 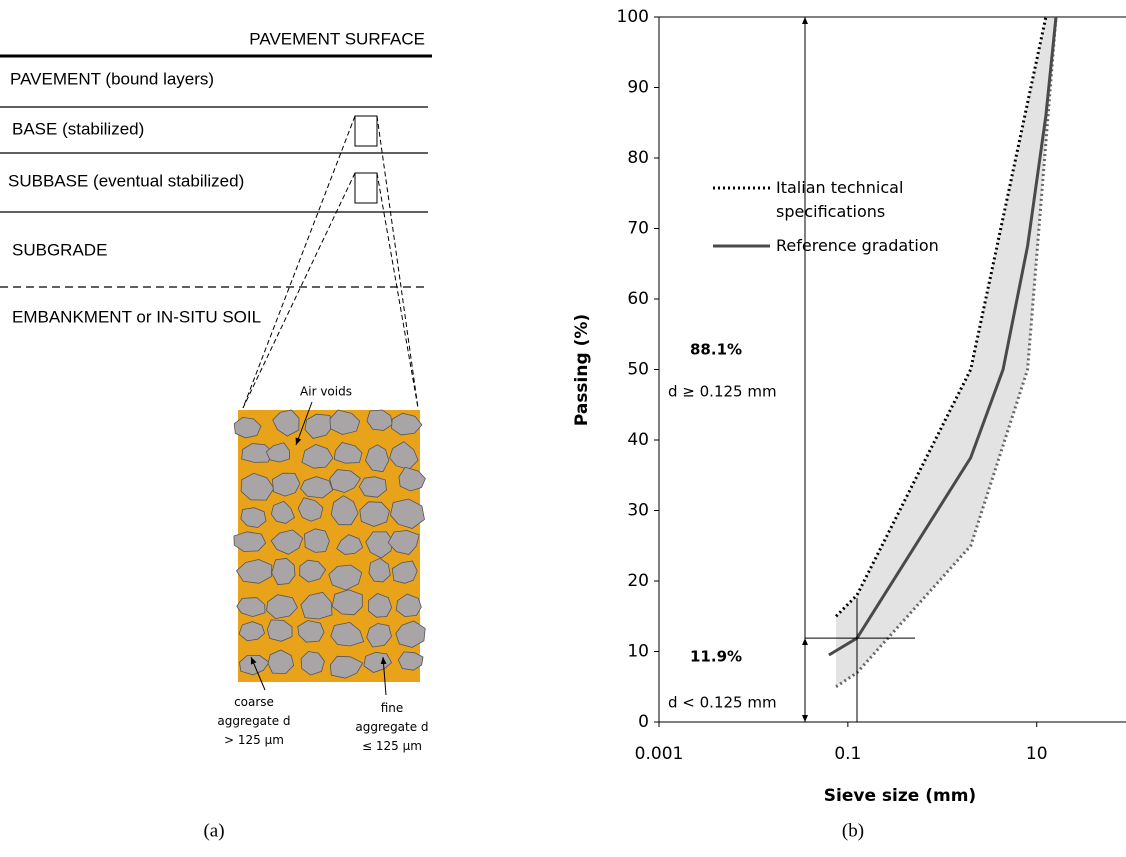 What do you see at coordinates (638, 440) in the screenshot?
I see `y-tick-label: 40` at bounding box center [638, 440].